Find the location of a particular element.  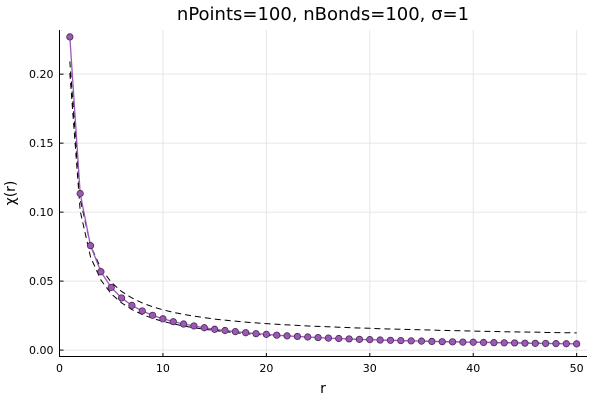

x-tick-label: 10 is located at coordinates (163, 368).